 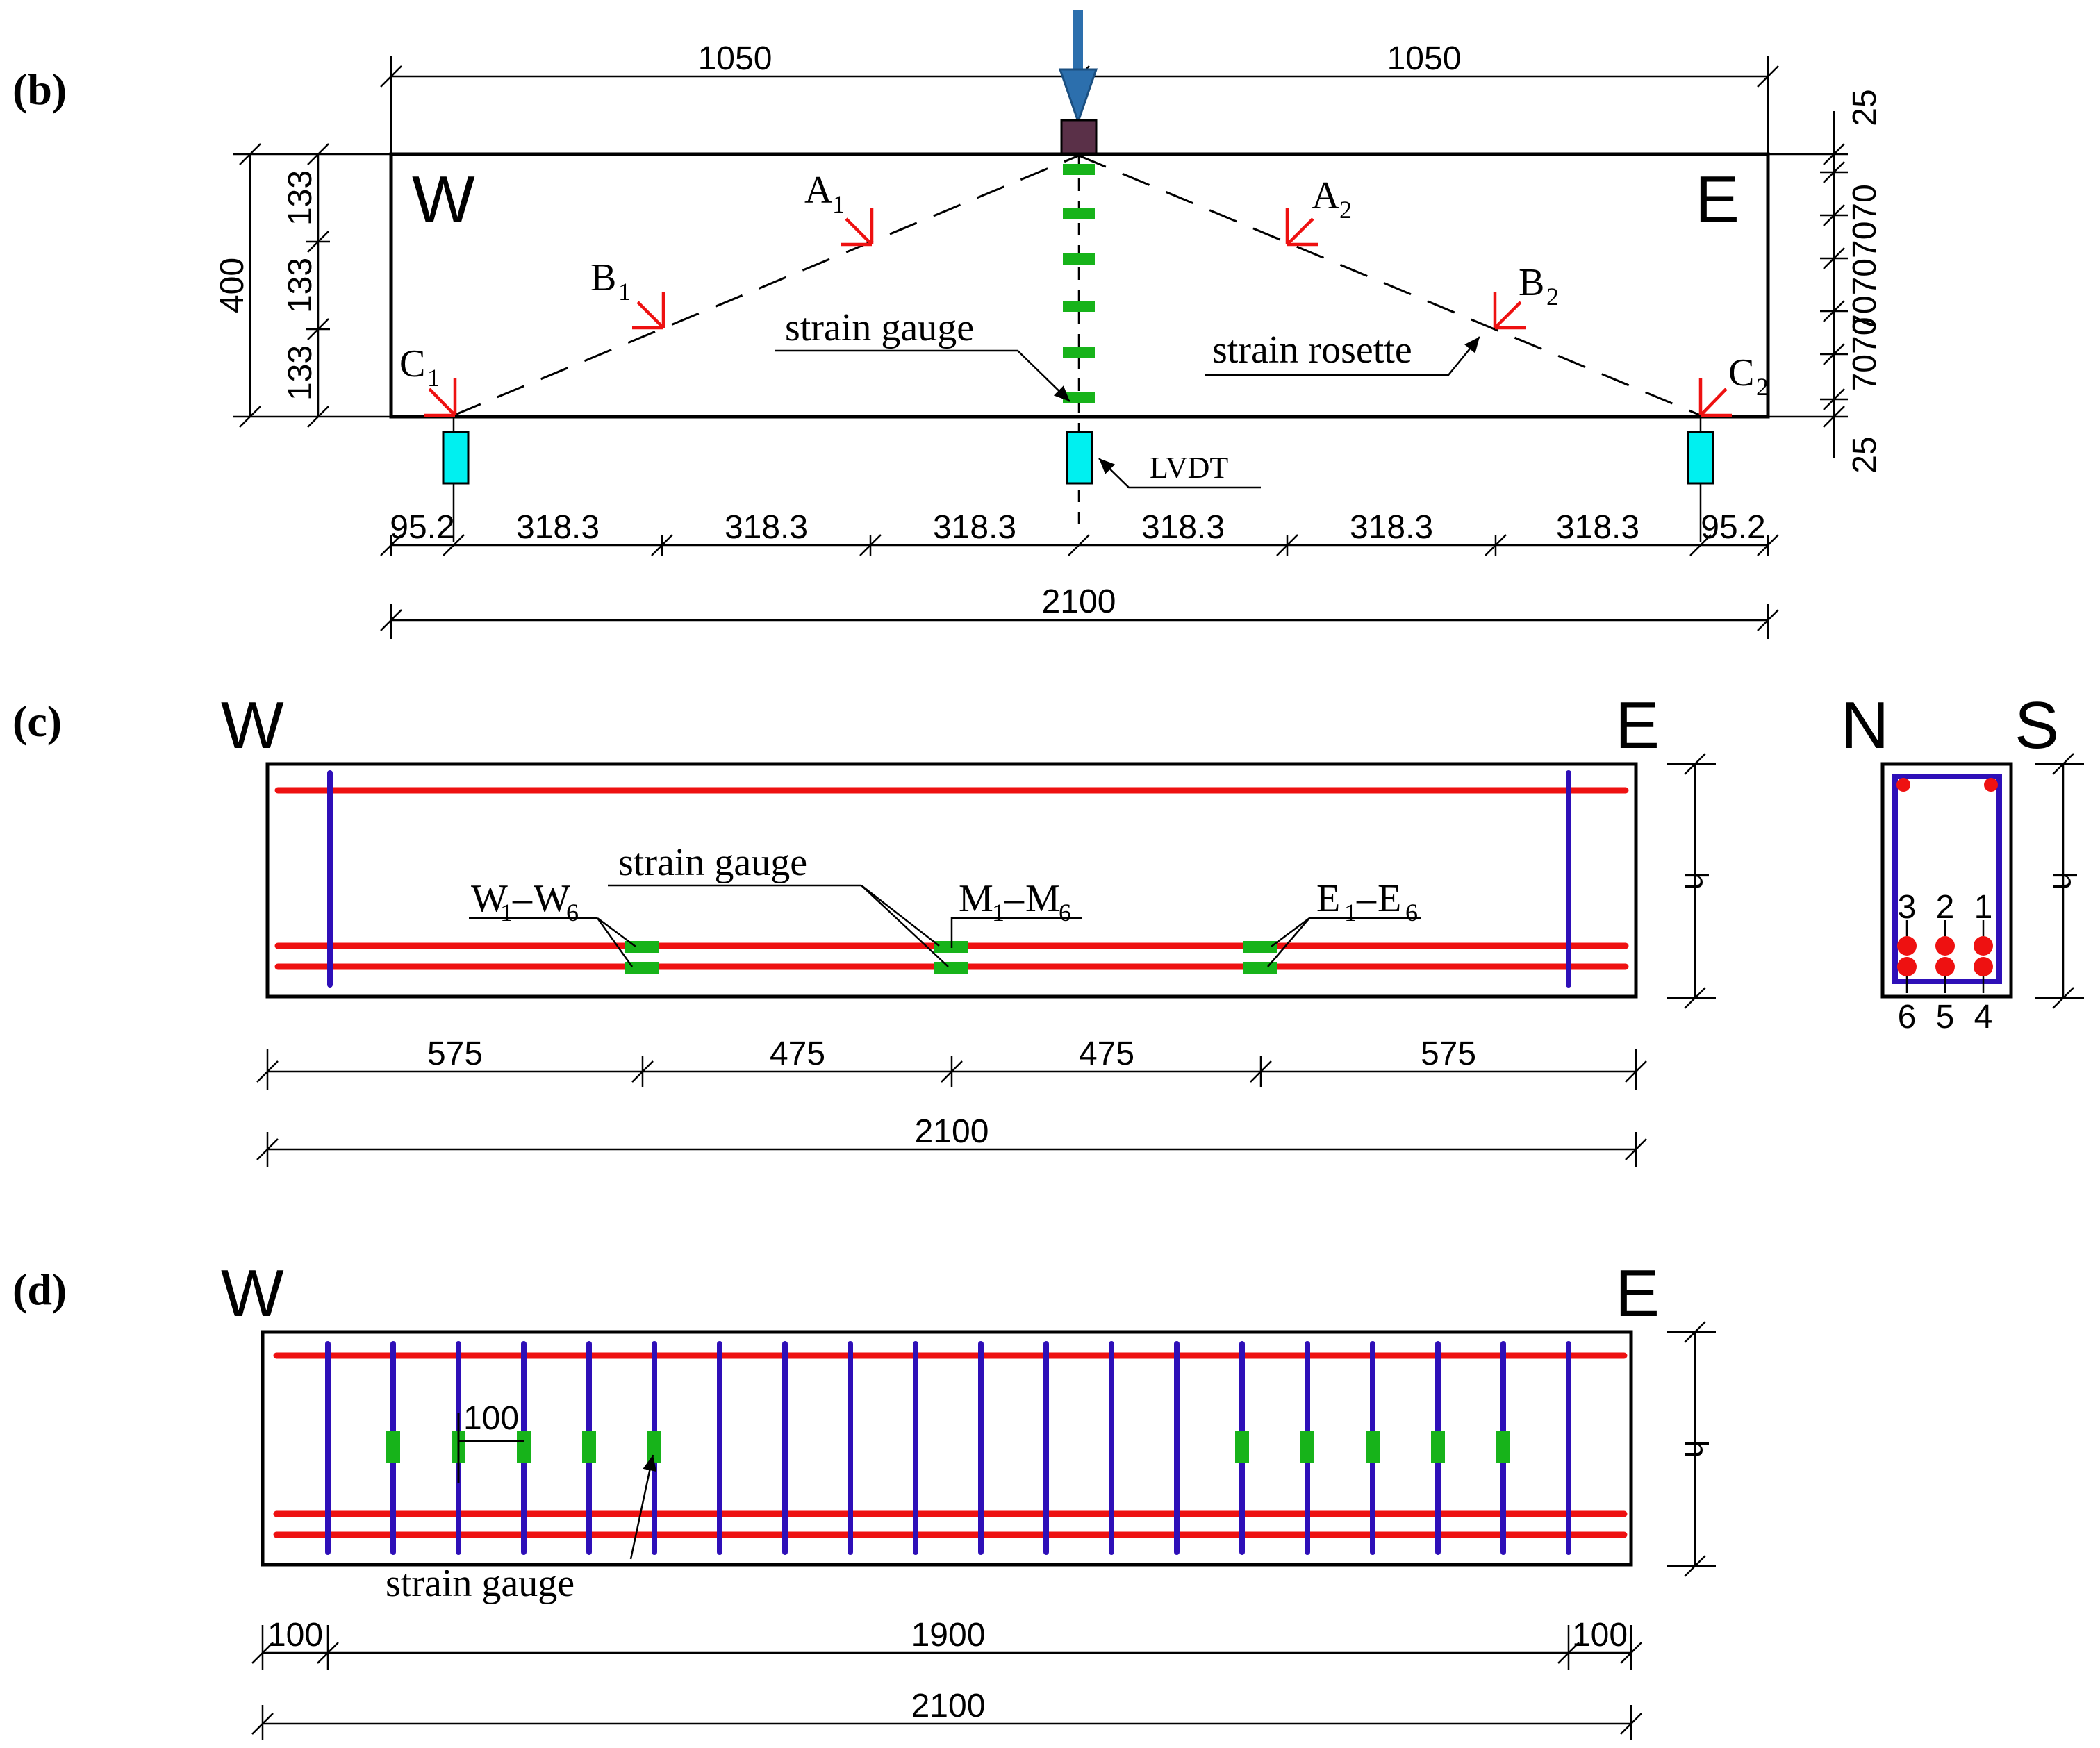 What do you see at coordinates (490, 1441) in the screenshot?
I see `spacing-dimension: 100` at bounding box center [490, 1441].